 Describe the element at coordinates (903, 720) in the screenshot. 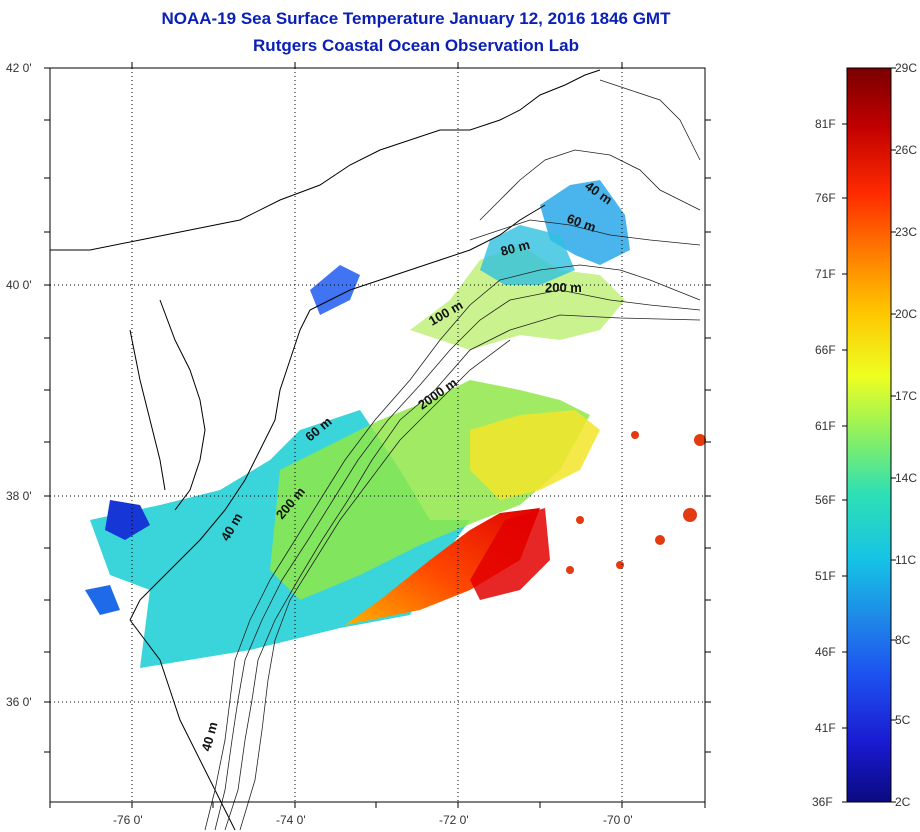

I see `celsius-label: 5C` at that location.